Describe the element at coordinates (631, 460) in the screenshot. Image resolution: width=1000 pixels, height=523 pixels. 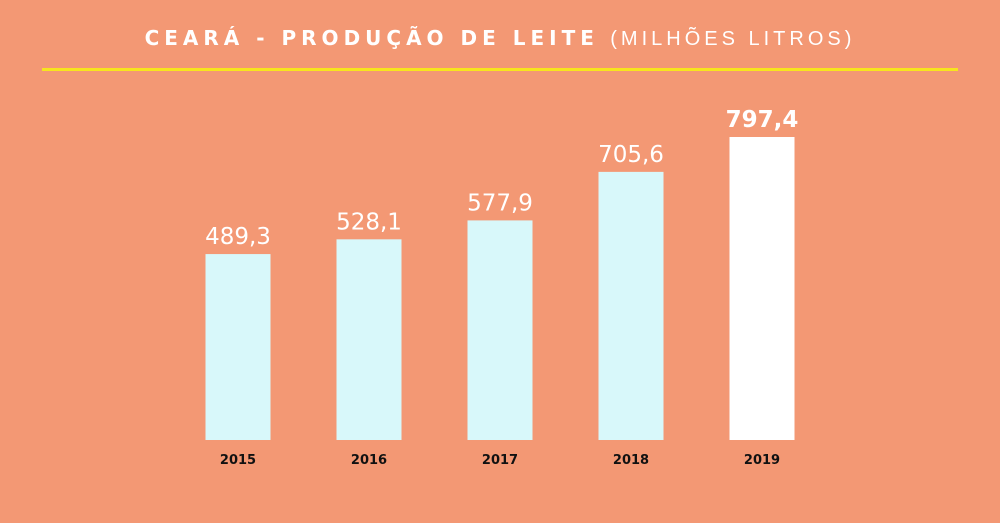
I see `x-tick-label-2018: 2018` at that location.